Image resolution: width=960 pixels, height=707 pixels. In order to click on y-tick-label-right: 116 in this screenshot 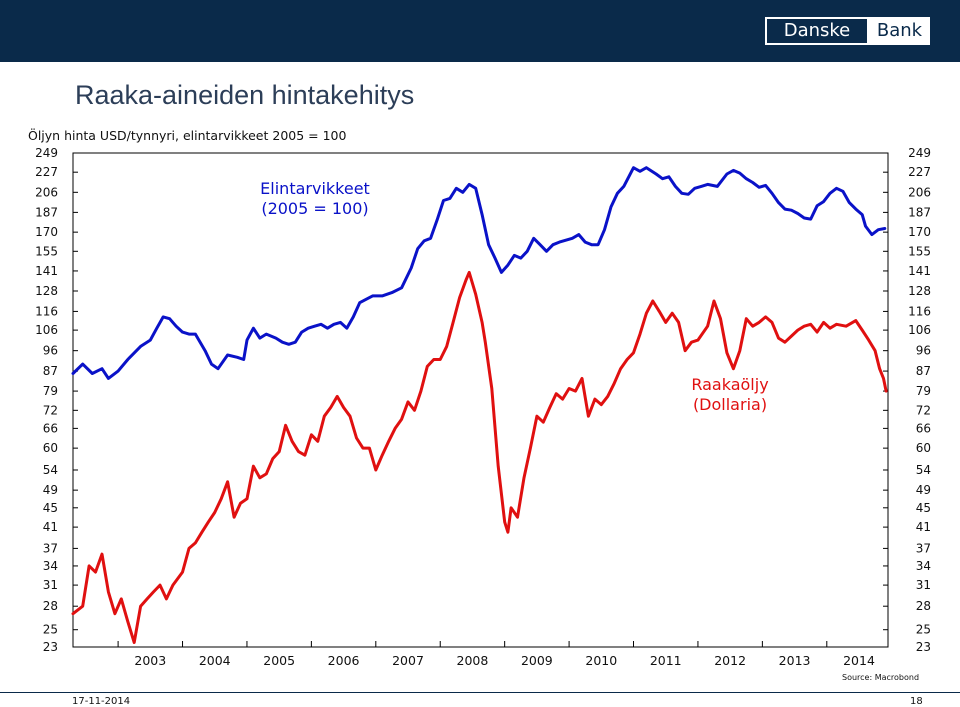, I will do `click(919, 311)`.